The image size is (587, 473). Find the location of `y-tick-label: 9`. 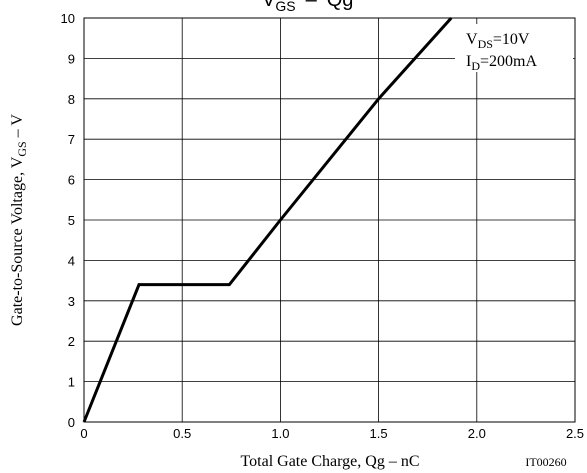

y-tick-label: 9 is located at coordinates (71, 58).